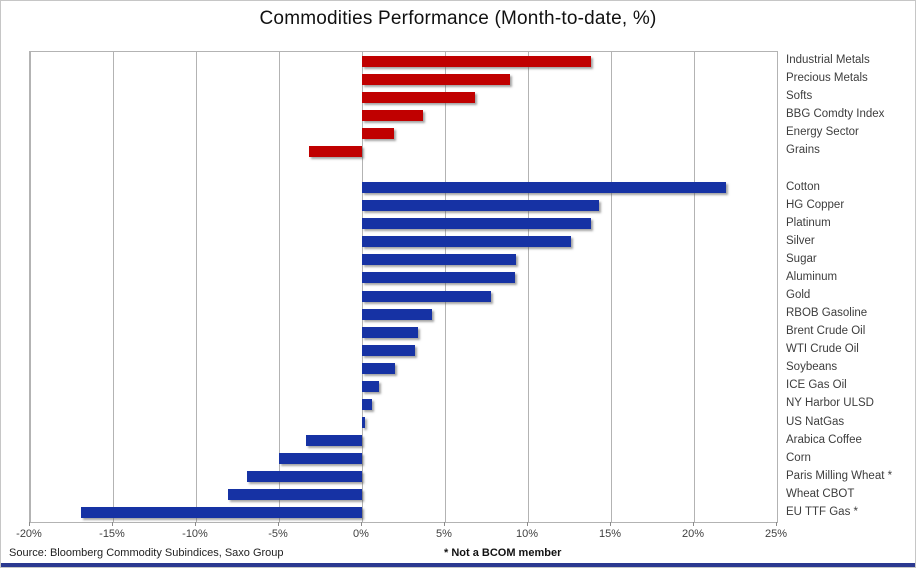 This screenshot has height=568, width=916. Describe the element at coordinates (445, 287) in the screenshot. I see `gridline-5%` at that location.